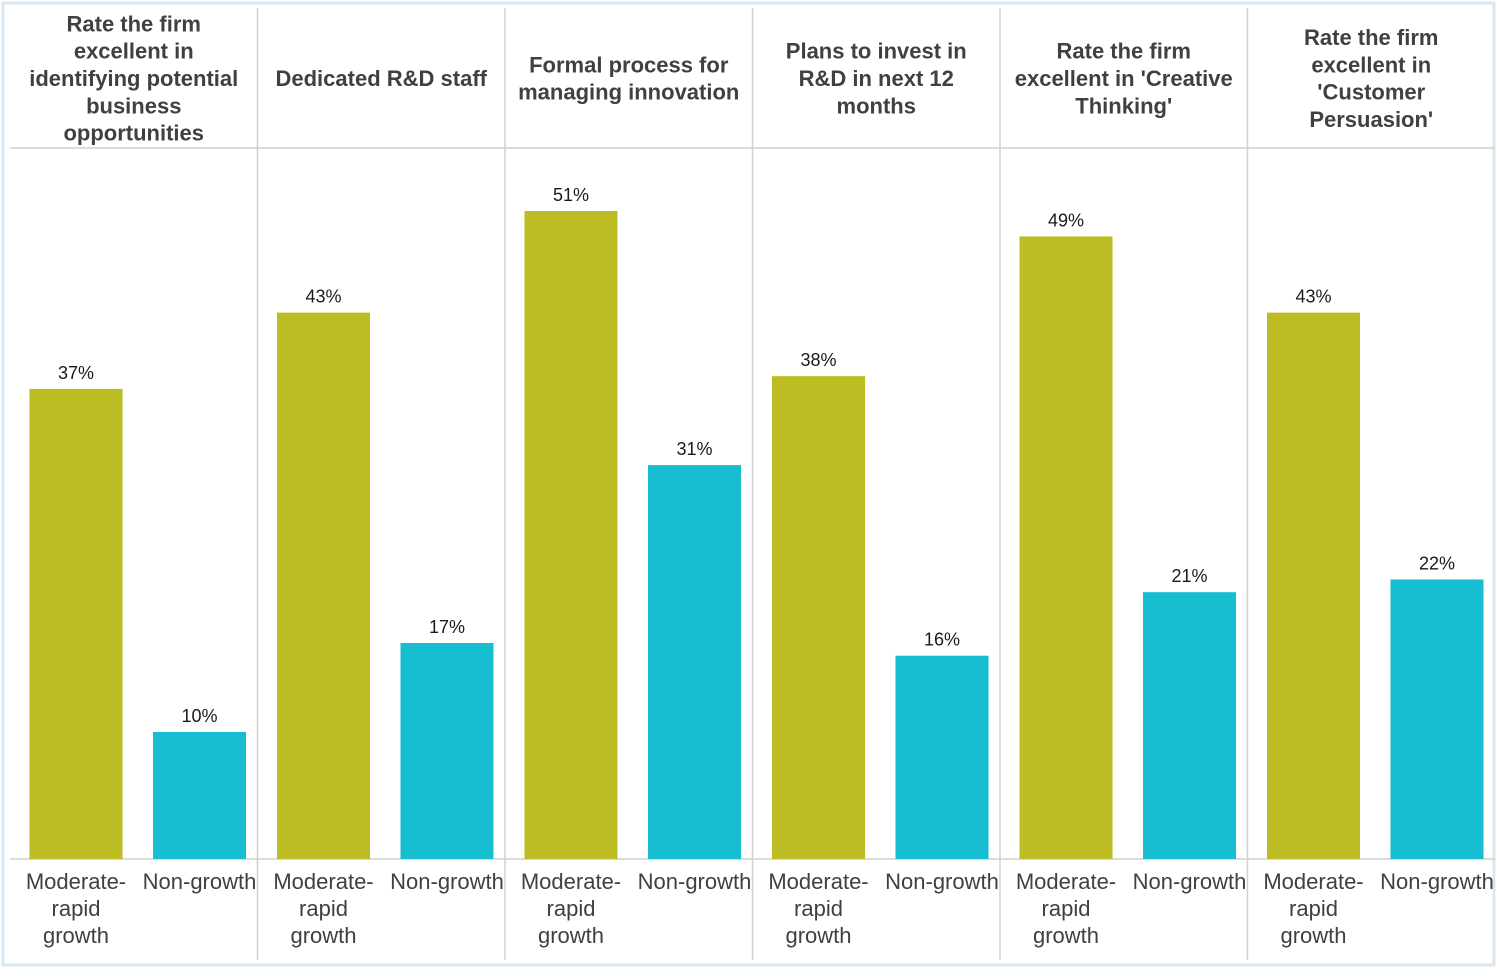 This screenshot has width=1497, height=976. What do you see at coordinates (1189, 576) in the screenshot?
I see `bar-value-label: 21%` at bounding box center [1189, 576].